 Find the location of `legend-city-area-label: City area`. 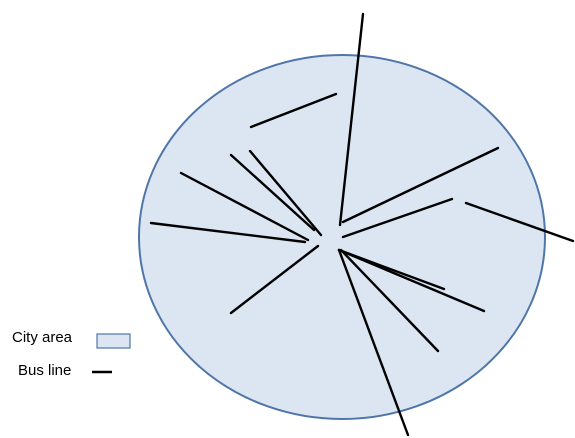

legend-city-area-label: City area is located at coordinates (42, 337).